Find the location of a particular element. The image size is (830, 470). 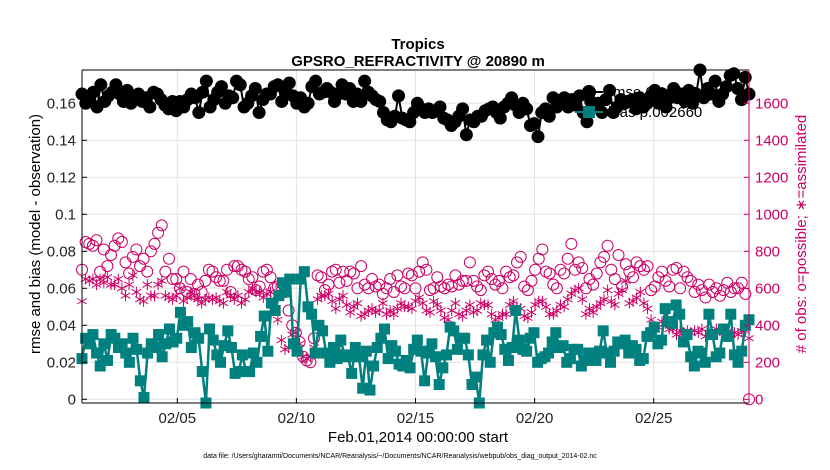

y-right-tick-label: 200 is located at coordinates (767, 362).